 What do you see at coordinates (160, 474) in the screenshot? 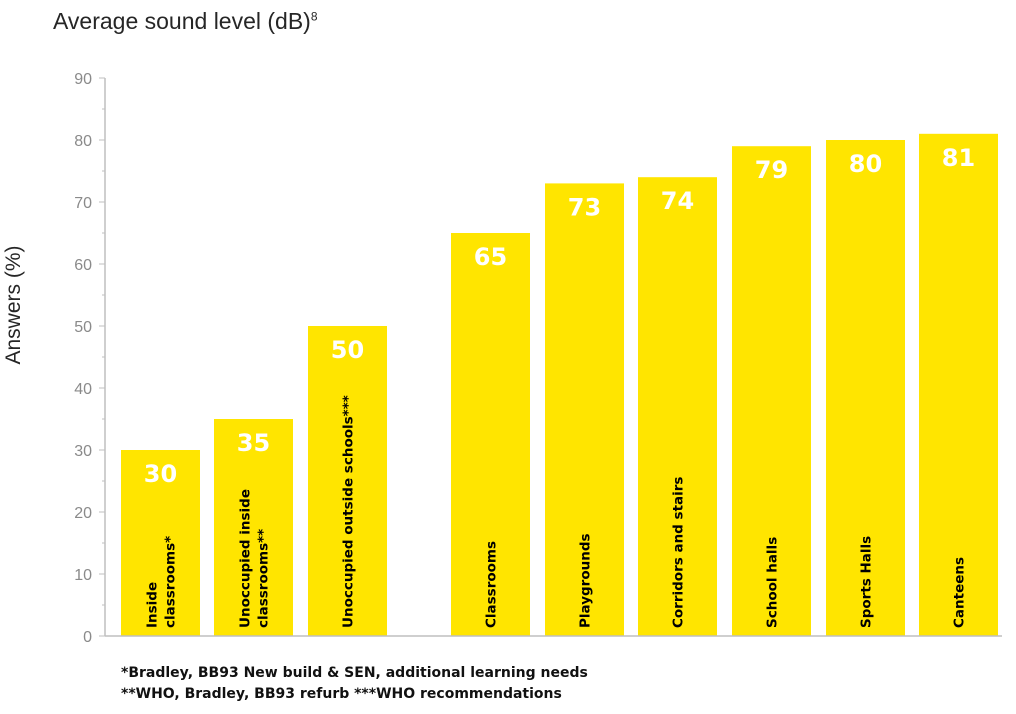
I see `bar-value-label: 30` at bounding box center [160, 474].